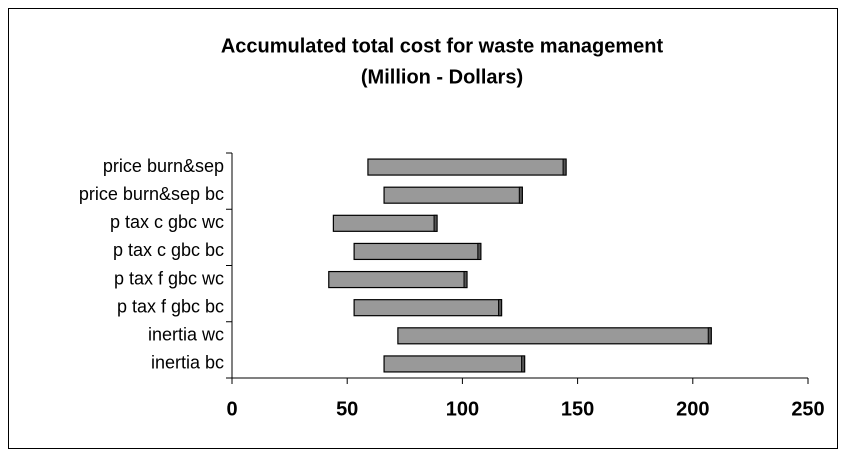 Image resolution: width=846 pixels, height=457 pixels. What do you see at coordinates (692, 409) in the screenshot?
I see `x-tick-label: 200` at bounding box center [692, 409].